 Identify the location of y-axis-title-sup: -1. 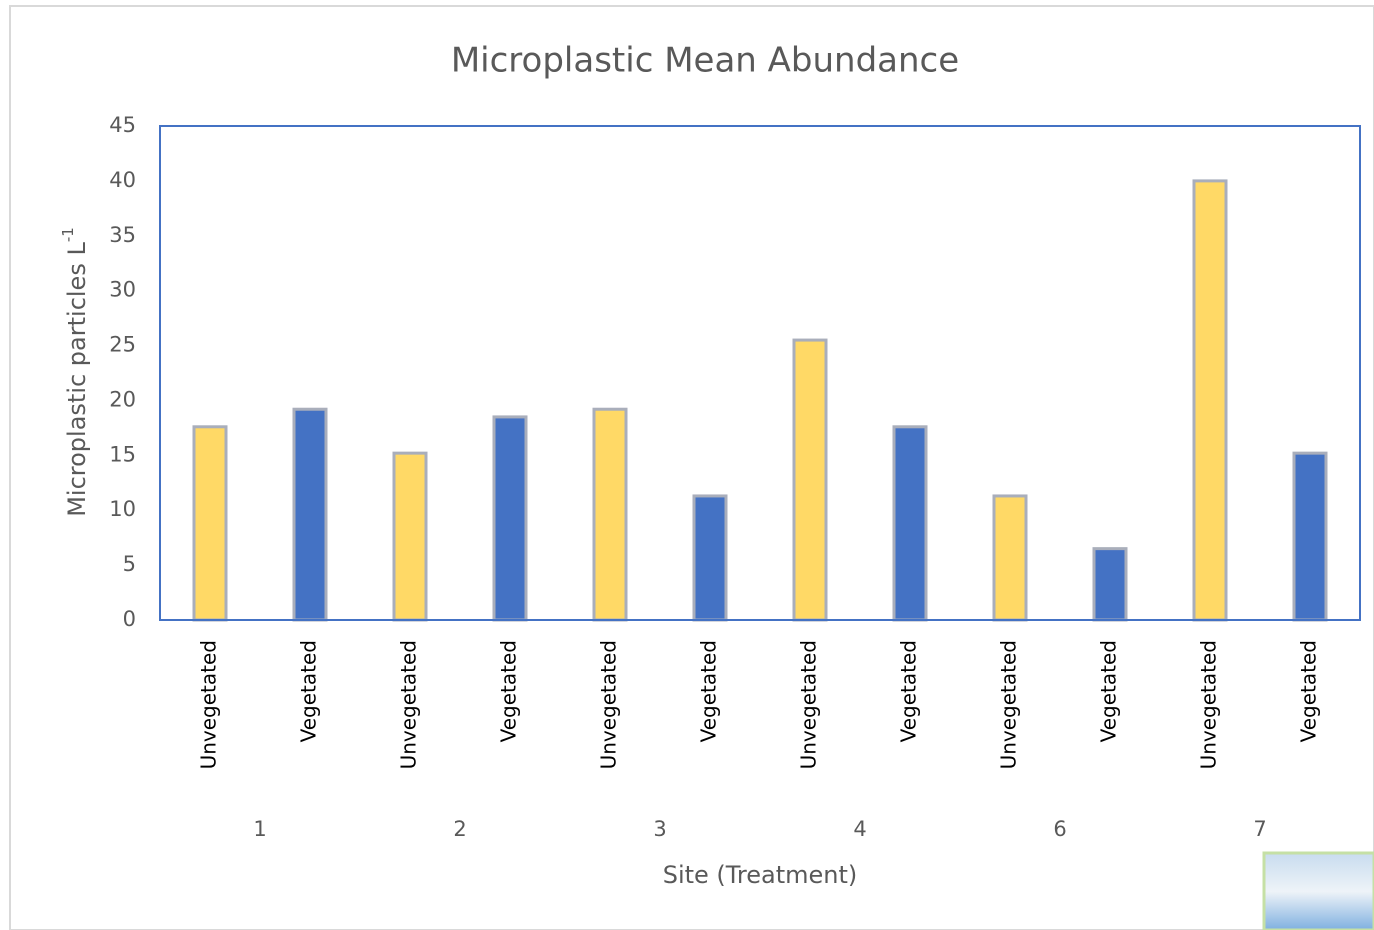
(68, 234).